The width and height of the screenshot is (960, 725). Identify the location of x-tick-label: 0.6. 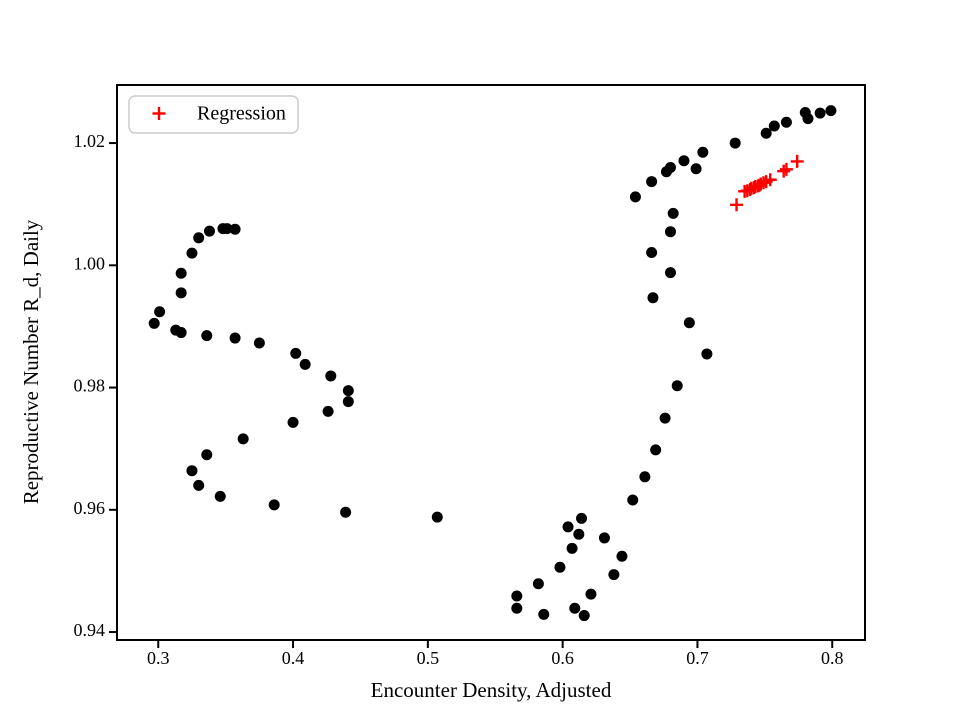
(562, 658).